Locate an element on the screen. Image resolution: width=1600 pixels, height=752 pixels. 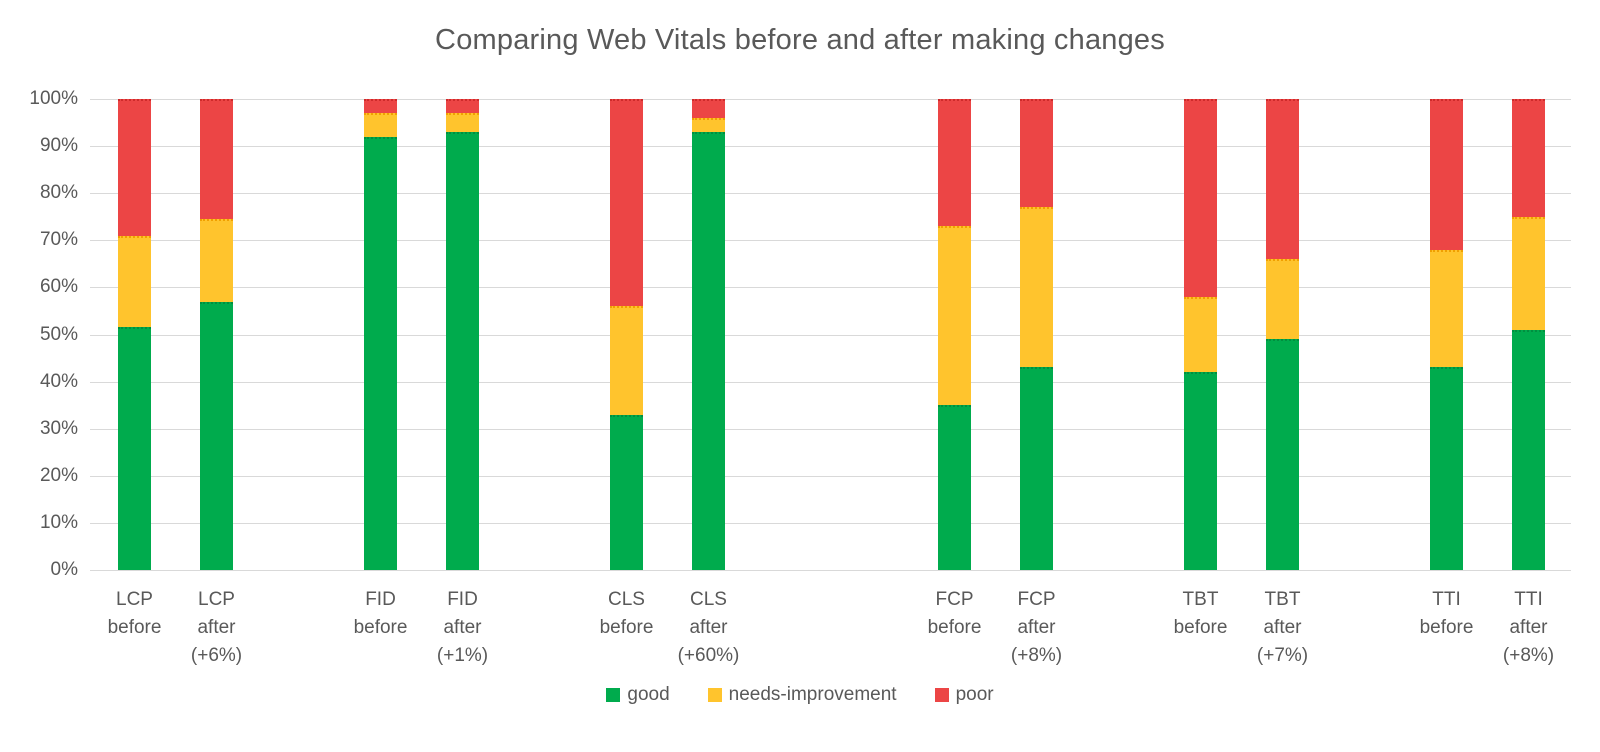
y-axis: 0% 10% 20% 30% 40% 50% 60% 70% 80% 90% 100% is located at coordinates (39, 334).